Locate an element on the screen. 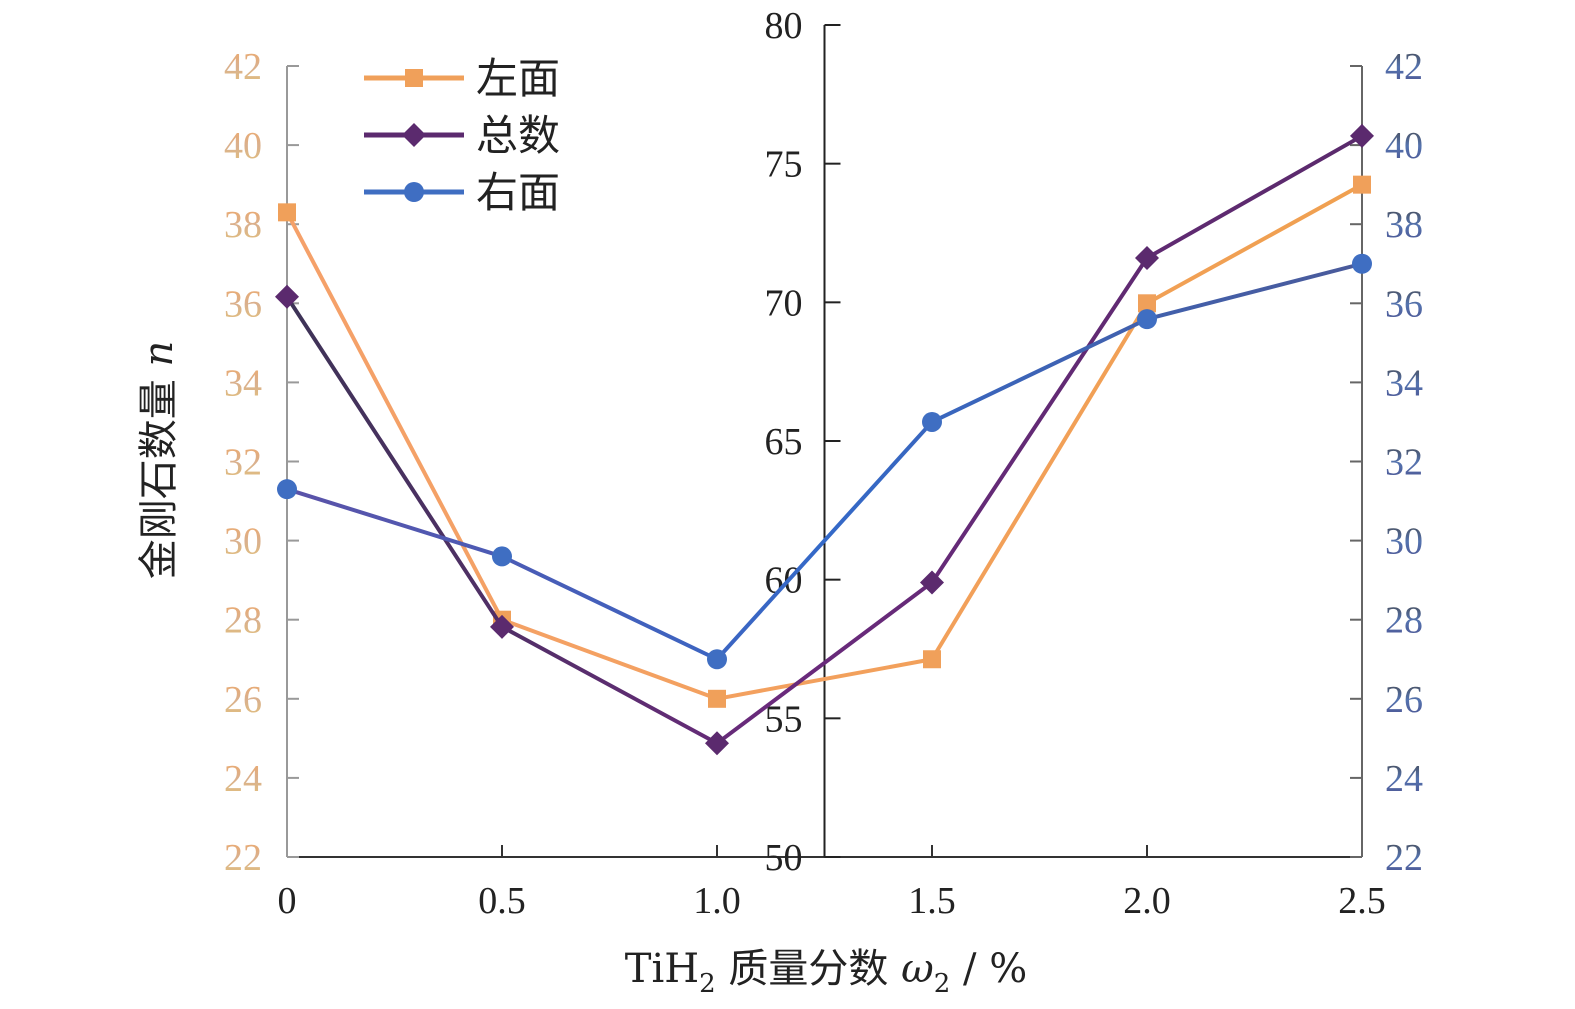  y-left-tick-label: 22 is located at coordinates (243, 858).